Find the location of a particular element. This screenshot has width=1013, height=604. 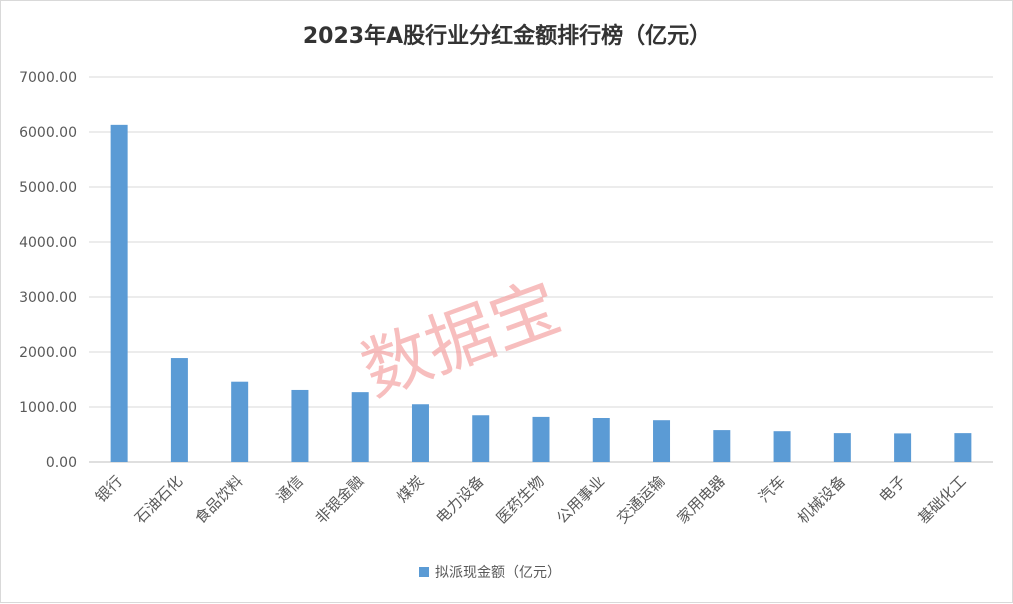

x-tick-label: 煤炭 is located at coordinates (410, 489).